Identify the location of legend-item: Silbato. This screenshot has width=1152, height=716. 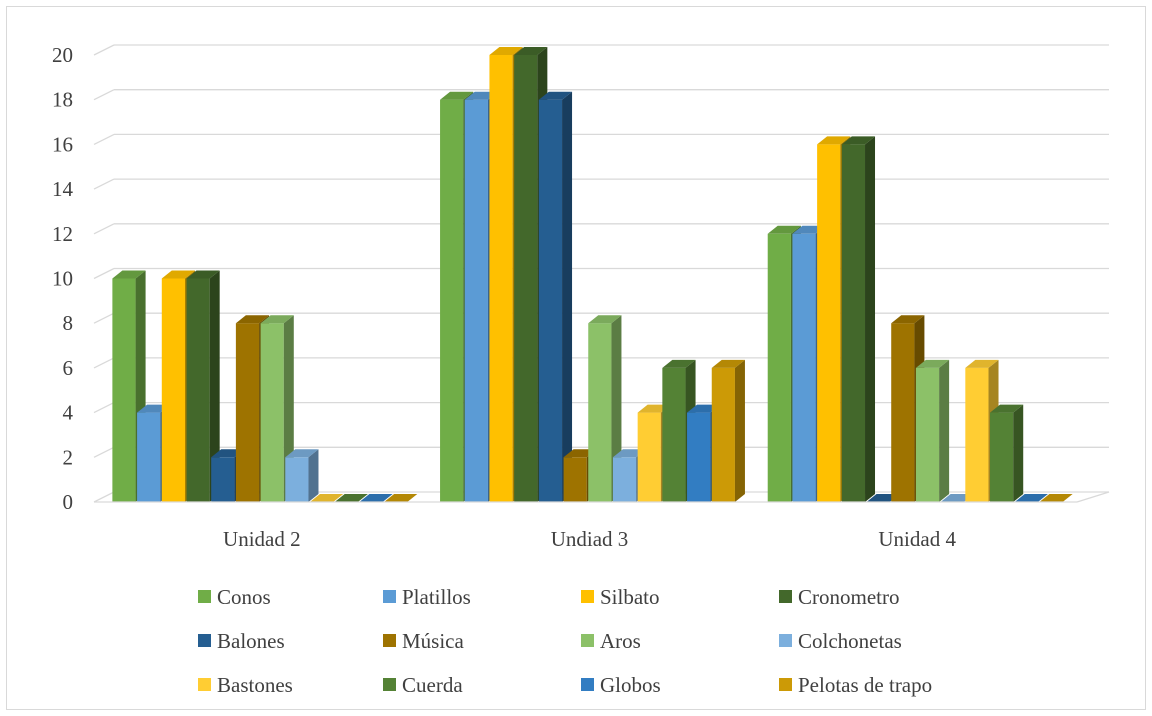
(620, 597).